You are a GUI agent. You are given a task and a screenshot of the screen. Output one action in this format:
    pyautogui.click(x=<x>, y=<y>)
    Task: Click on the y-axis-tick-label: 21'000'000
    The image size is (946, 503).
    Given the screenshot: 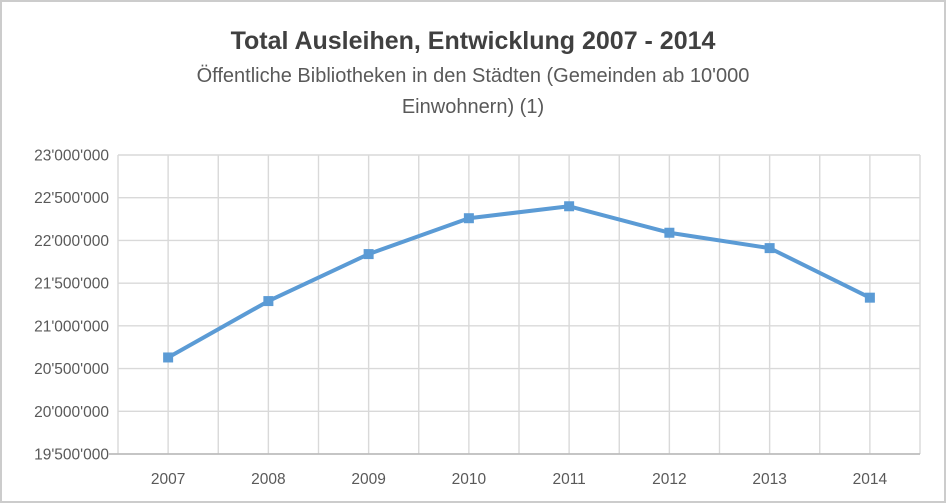 What is the action you would take?
    pyautogui.click(x=71, y=326)
    